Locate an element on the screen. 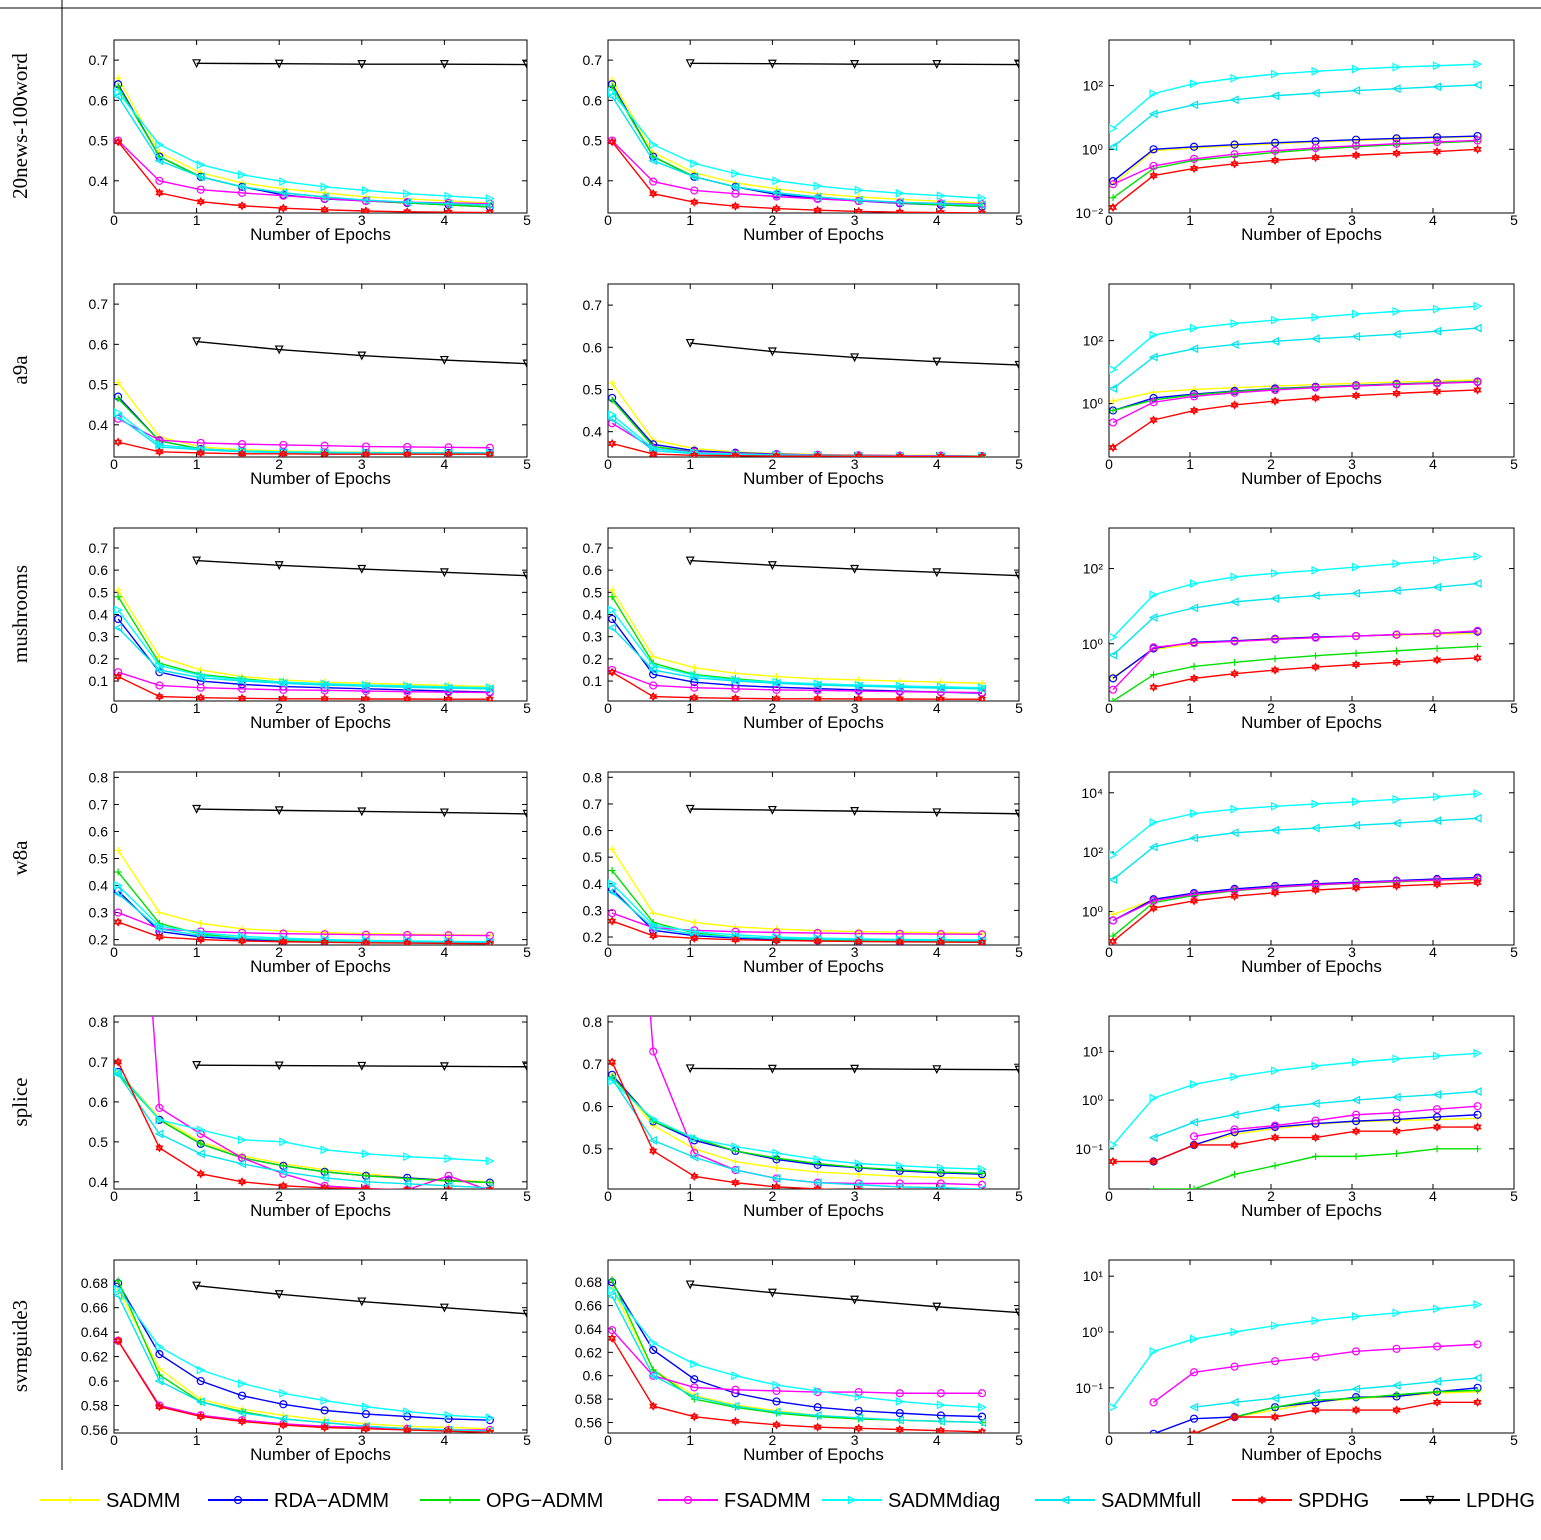 The image size is (1541, 1540). y-tick-label: 0.58 is located at coordinates (588, 1399).